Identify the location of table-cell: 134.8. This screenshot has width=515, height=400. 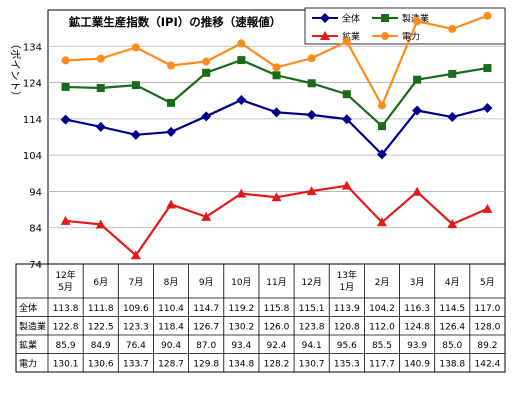
(241, 364).